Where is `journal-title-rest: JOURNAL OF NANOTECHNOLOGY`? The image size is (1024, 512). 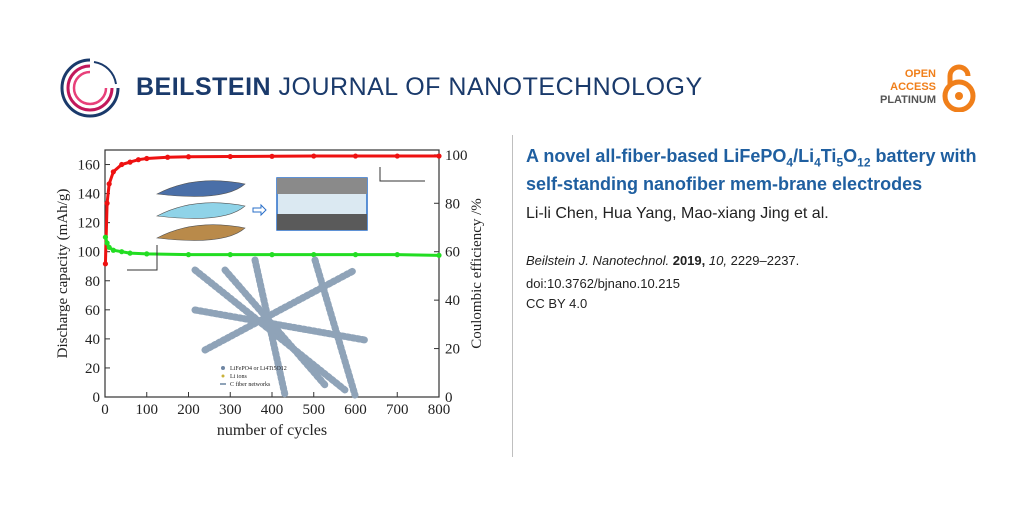 journal-title-rest: JOURNAL OF NANOTECHNOLOGY is located at coordinates (487, 87).